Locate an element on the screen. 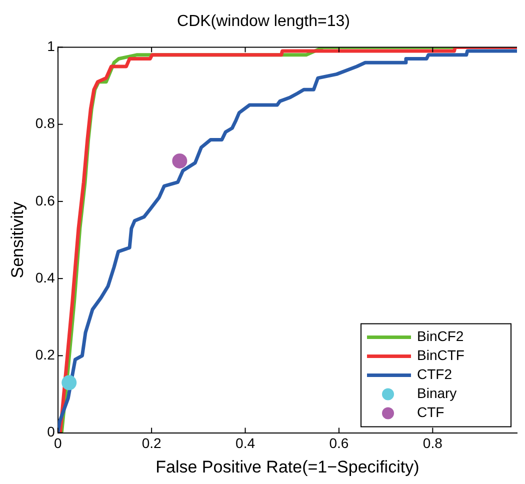 This screenshot has width=525, height=484. legend-label: CTF2 is located at coordinates (434, 374).